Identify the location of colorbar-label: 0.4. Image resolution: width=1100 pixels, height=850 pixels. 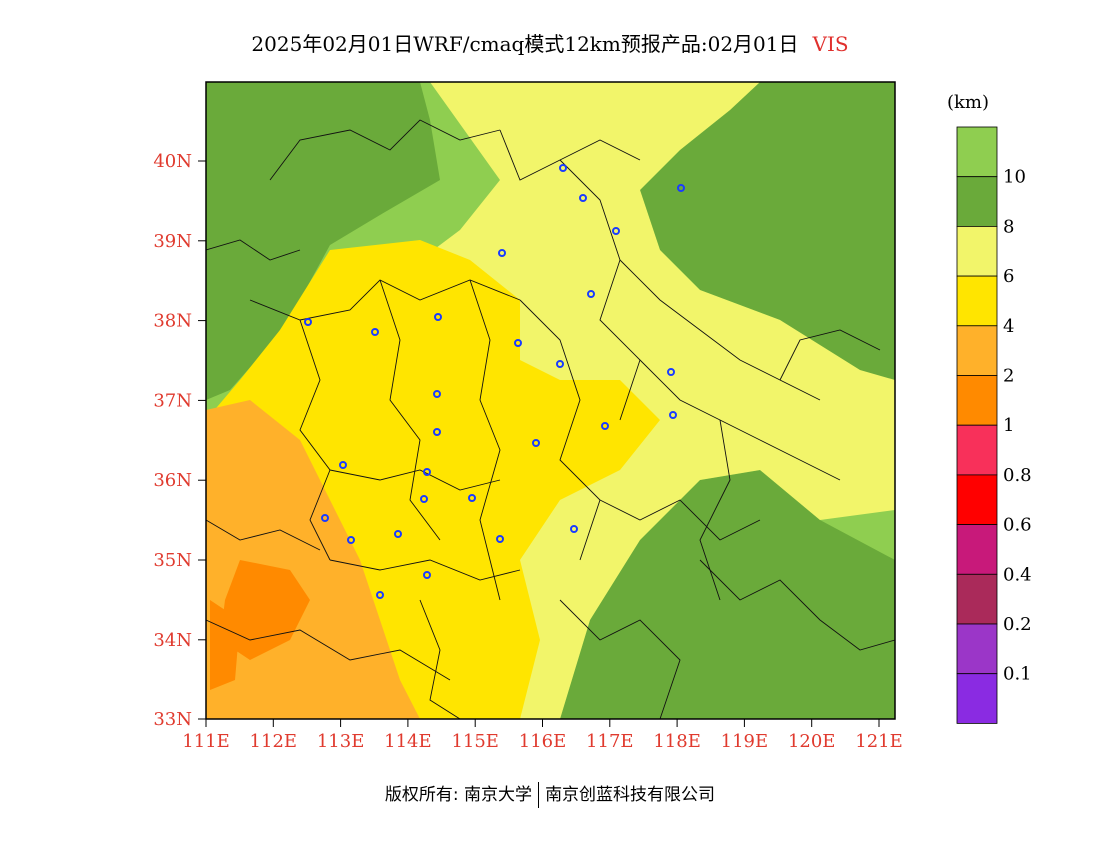
(1017, 574).